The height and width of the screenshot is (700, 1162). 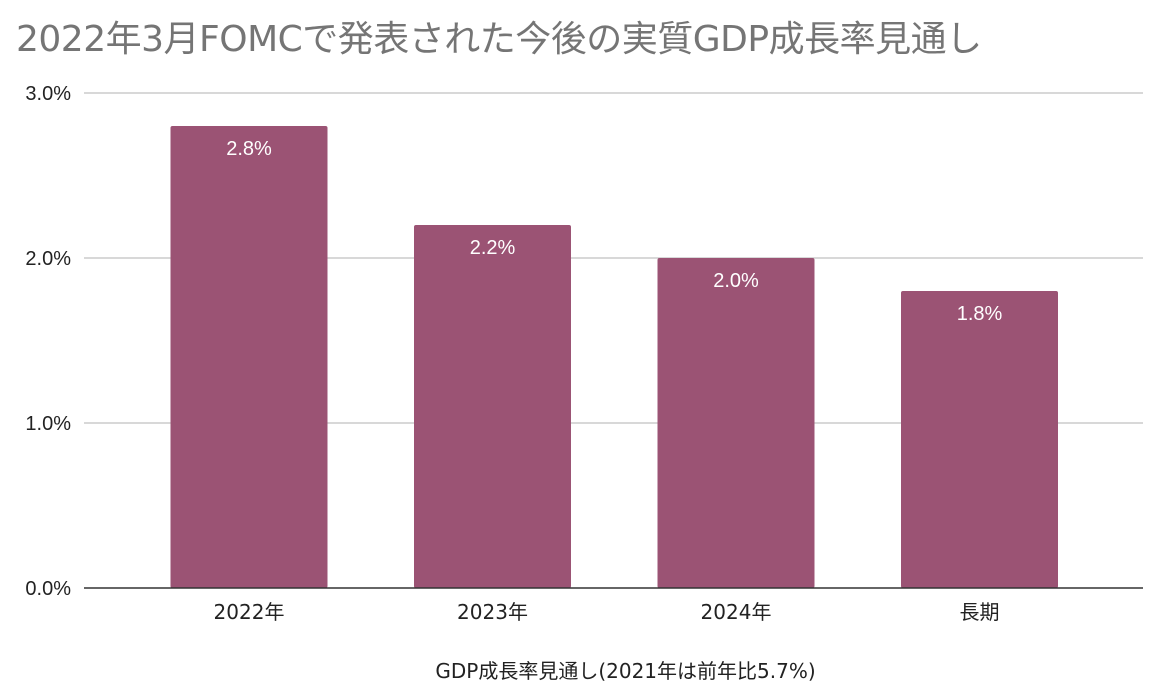 I want to click on y-tick-label: 0.0%, so click(x=48, y=589).